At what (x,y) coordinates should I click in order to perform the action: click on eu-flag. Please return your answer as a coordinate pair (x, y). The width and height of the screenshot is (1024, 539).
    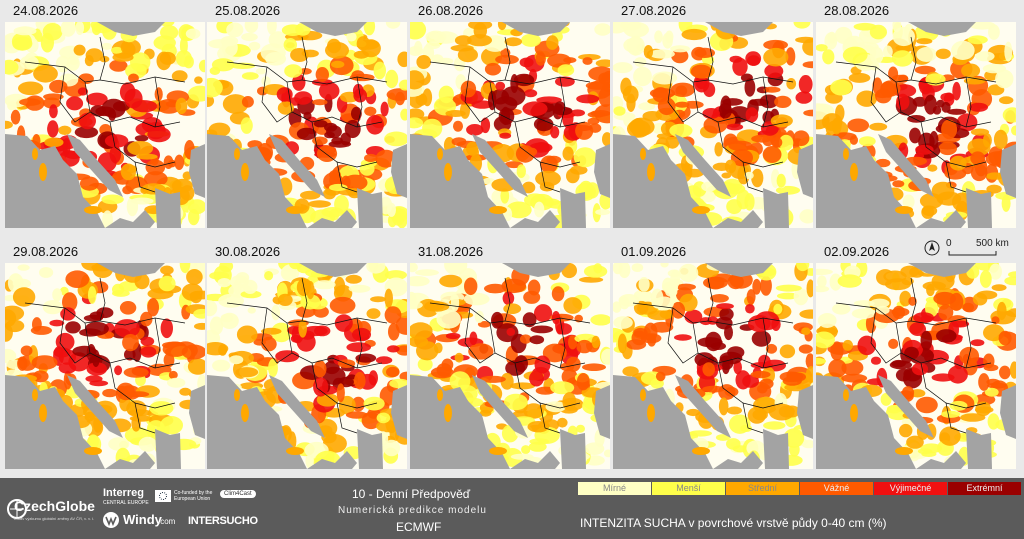
    Looking at the image, I should click on (163, 496).